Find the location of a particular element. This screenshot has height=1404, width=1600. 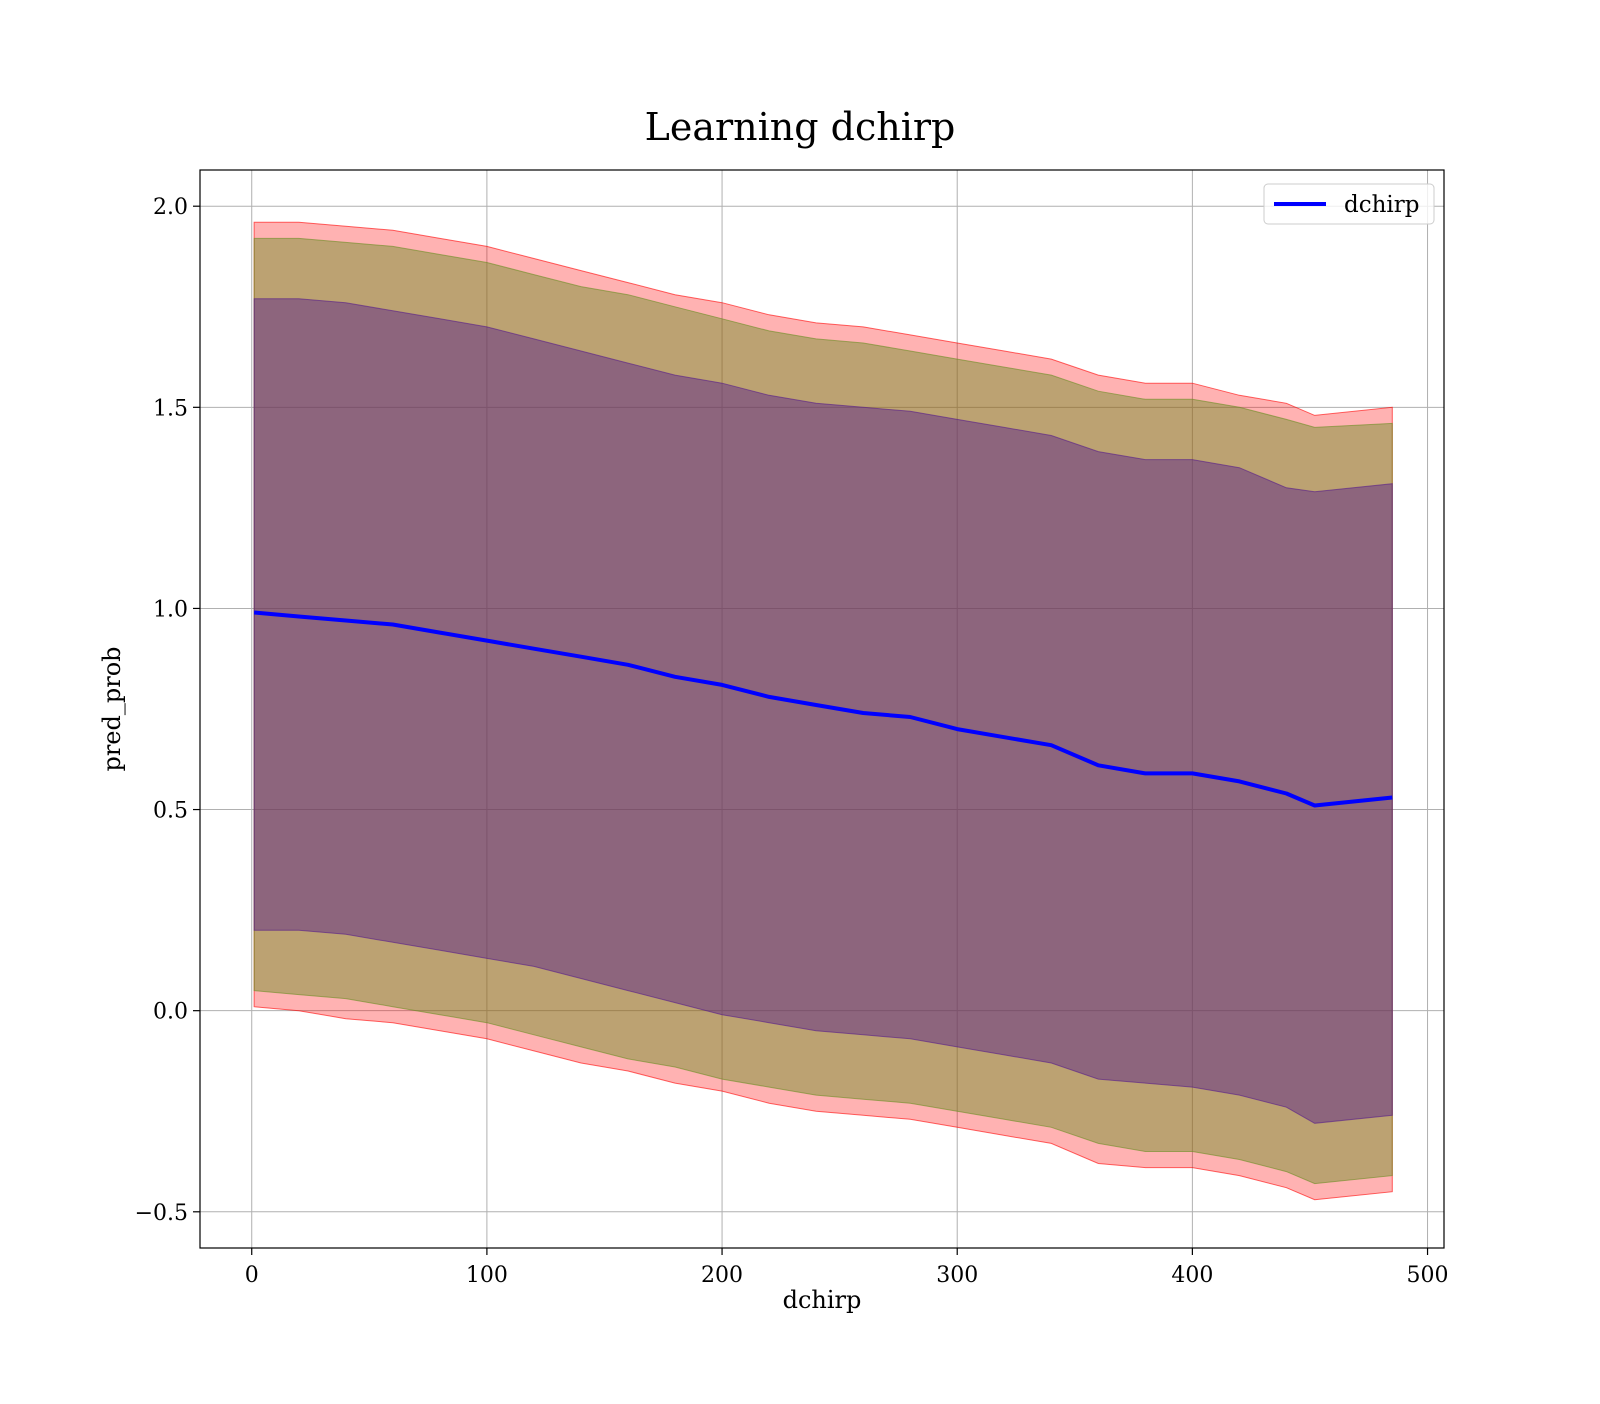

x-tick-label: 0 is located at coordinates (252, 1275).